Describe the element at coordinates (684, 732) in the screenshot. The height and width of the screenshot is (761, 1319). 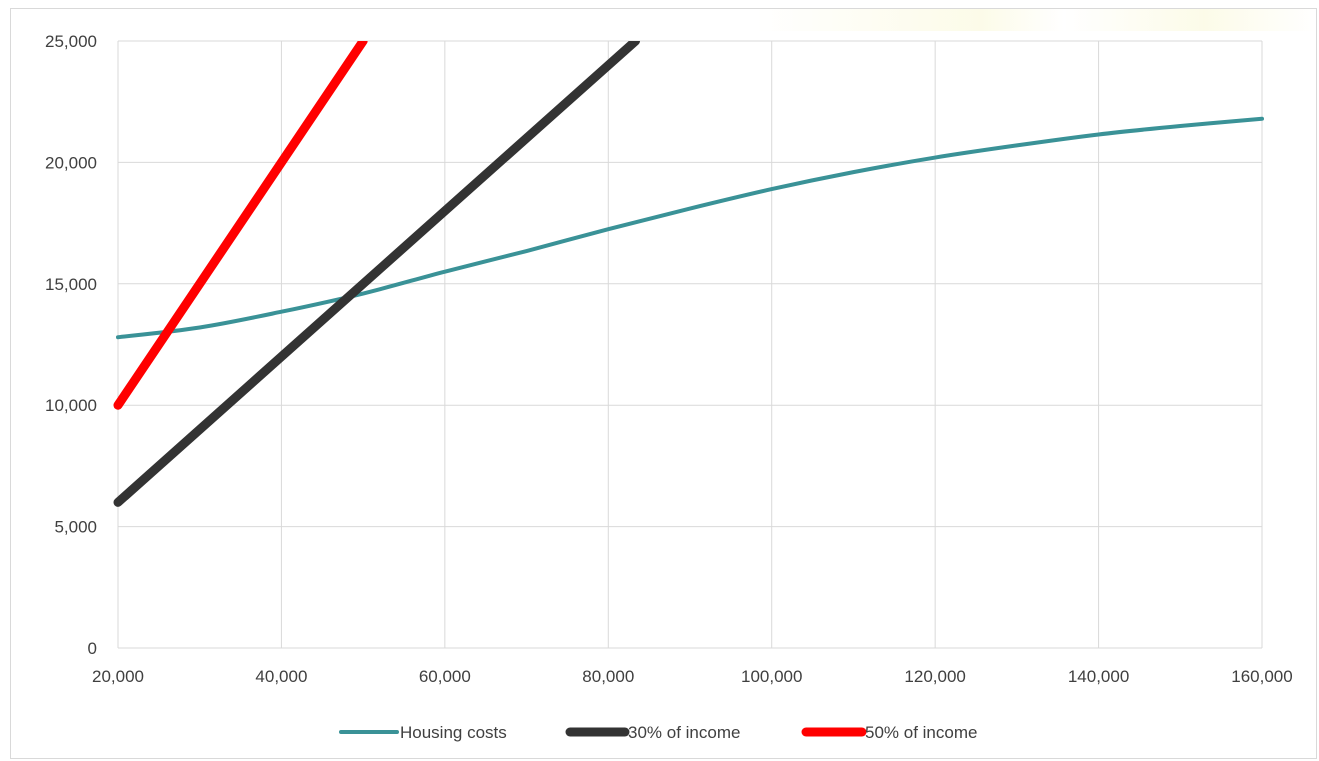
I see `legend-label: 30% of income` at that location.